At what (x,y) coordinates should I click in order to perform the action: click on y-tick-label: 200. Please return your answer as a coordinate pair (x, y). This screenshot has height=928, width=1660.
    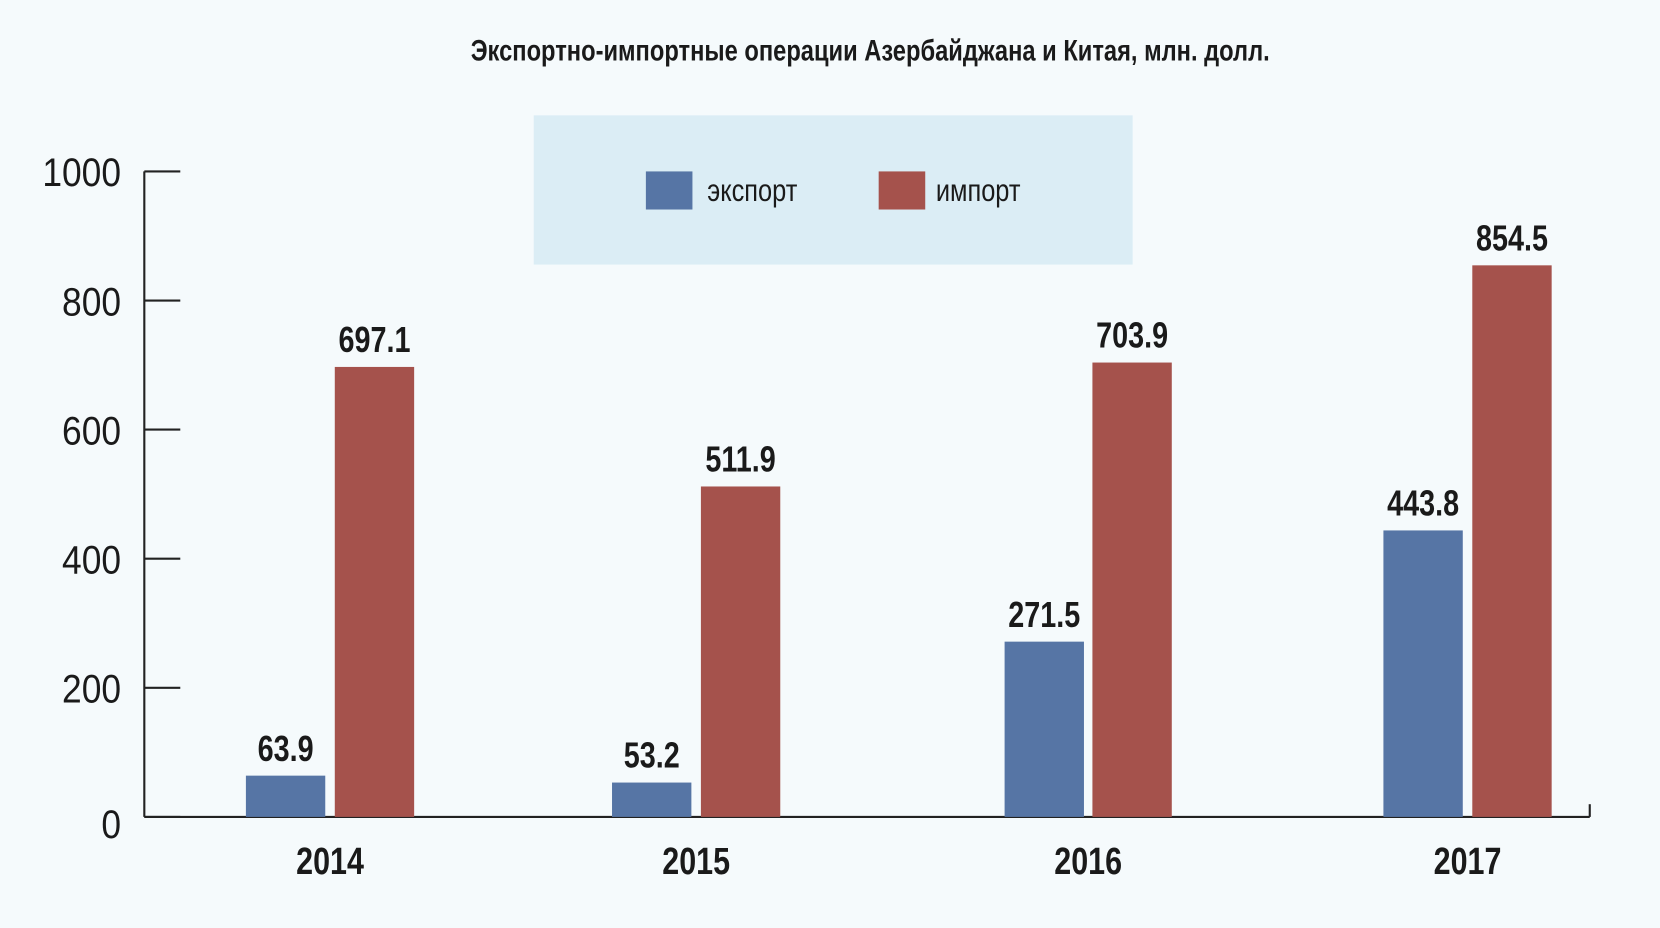
    Looking at the image, I should click on (91, 690).